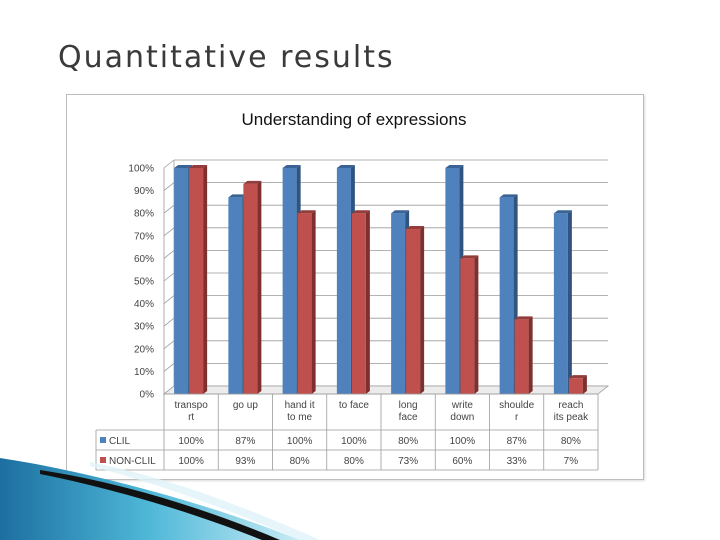  Describe the element at coordinates (570, 405) in the screenshot. I see `x-tick-label: reach` at that location.